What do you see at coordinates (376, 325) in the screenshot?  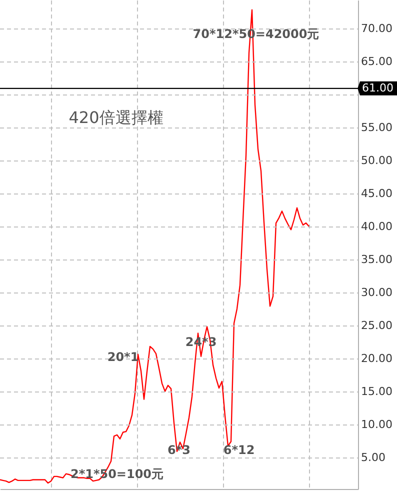 I see `y-tick-label: 25.00` at bounding box center [376, 325].